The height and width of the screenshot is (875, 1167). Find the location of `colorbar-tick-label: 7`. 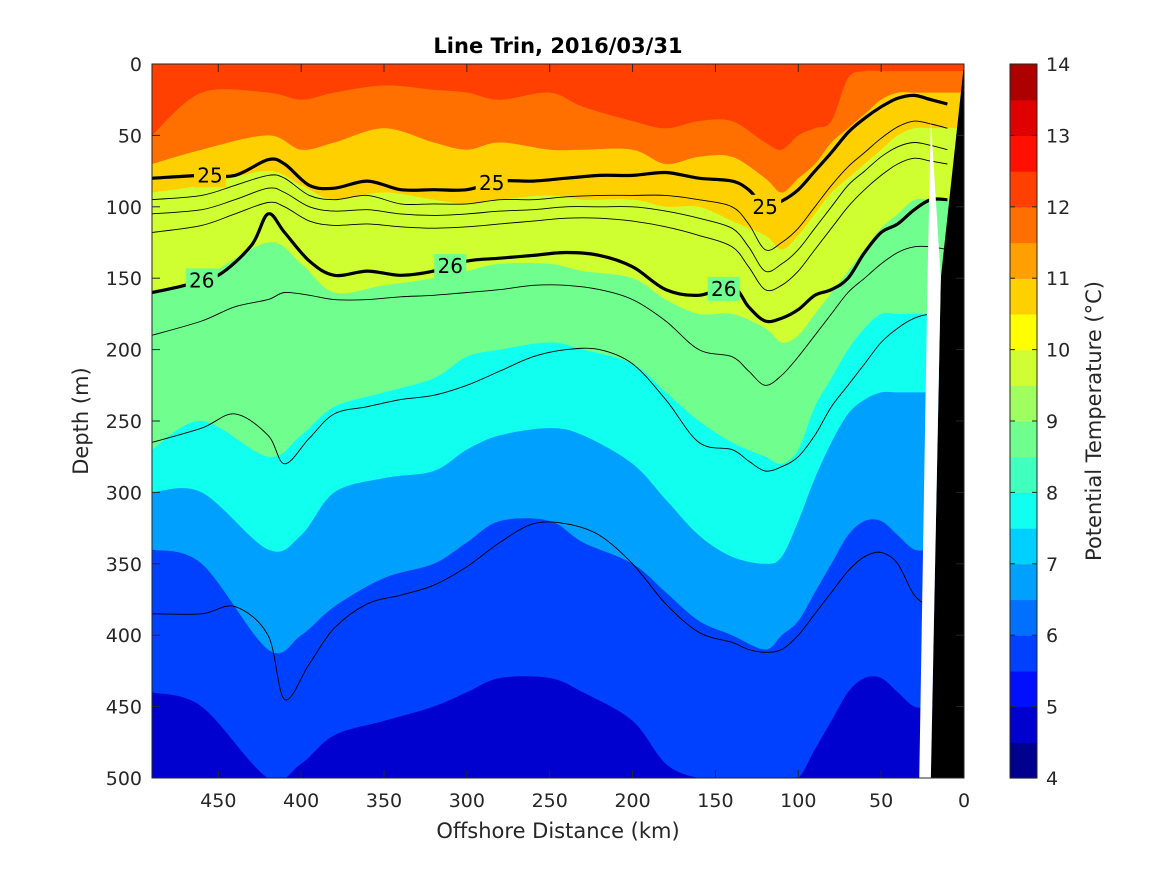

colorbar-tick-label: 7 is located at coordinates (1052, 565).